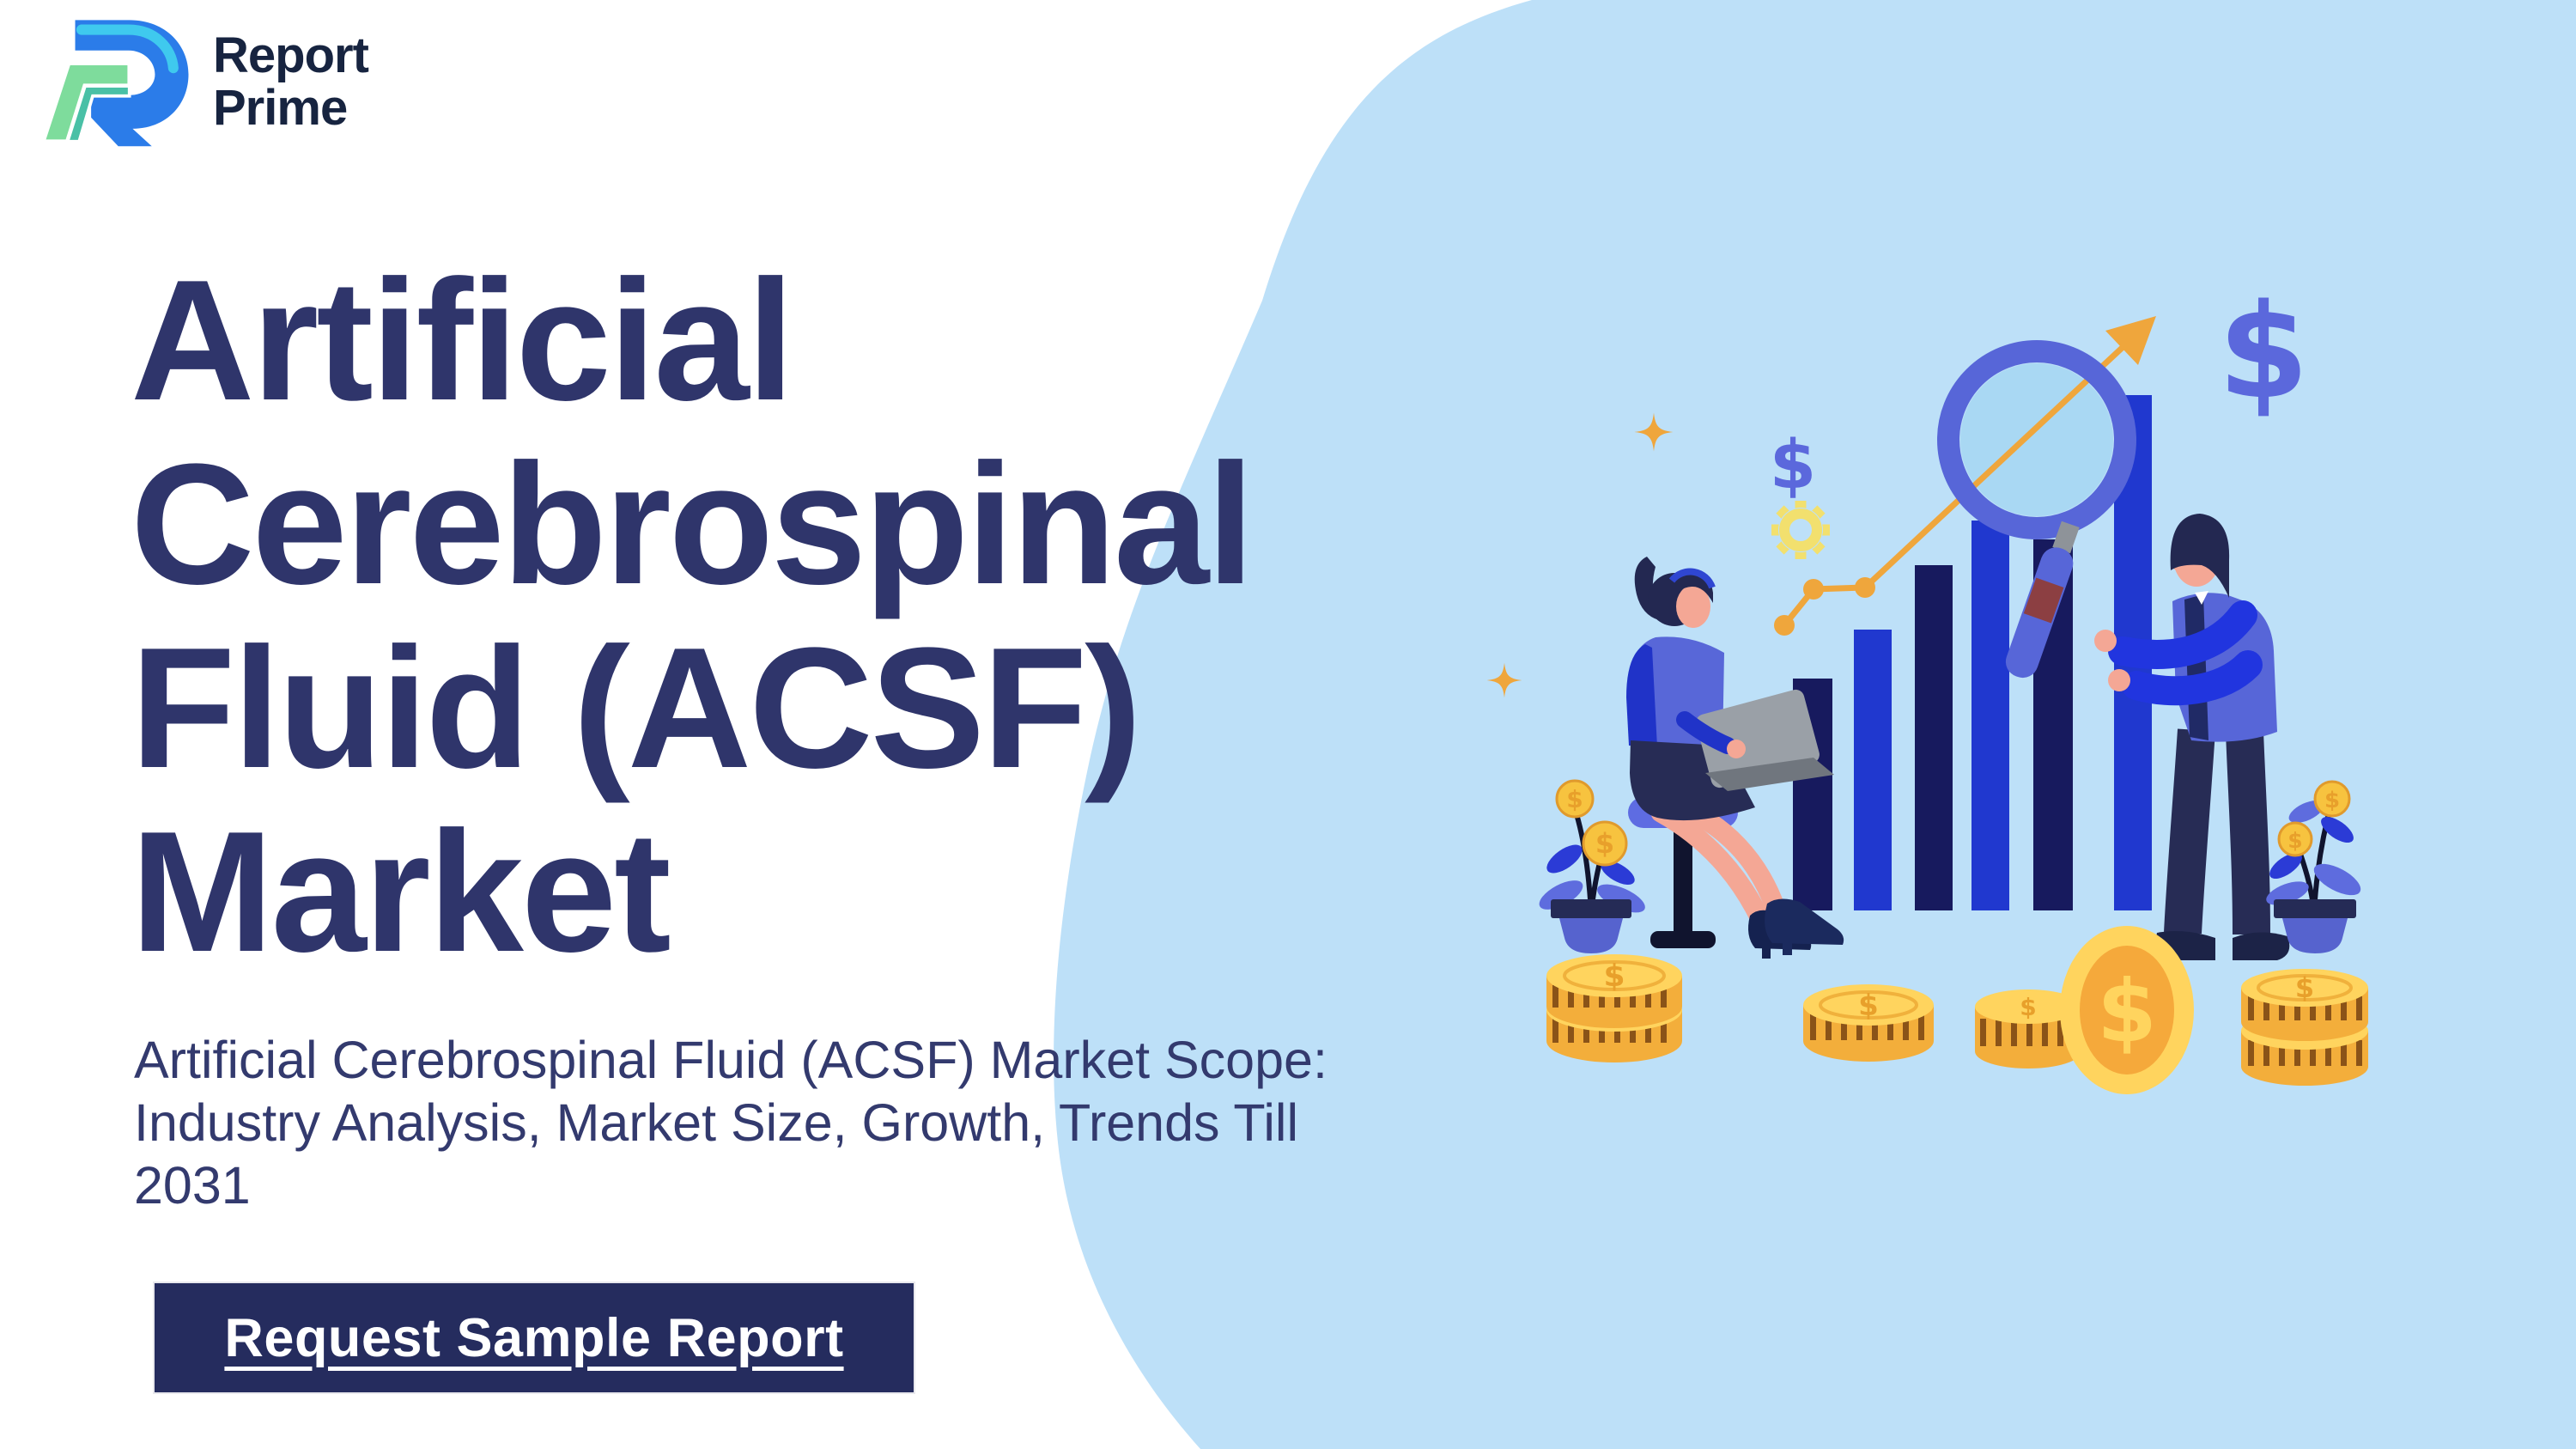  Describe the element at coordinates (2263, 352) in the screenshot. I see `dollar-sign-icon-large: $` at that location.